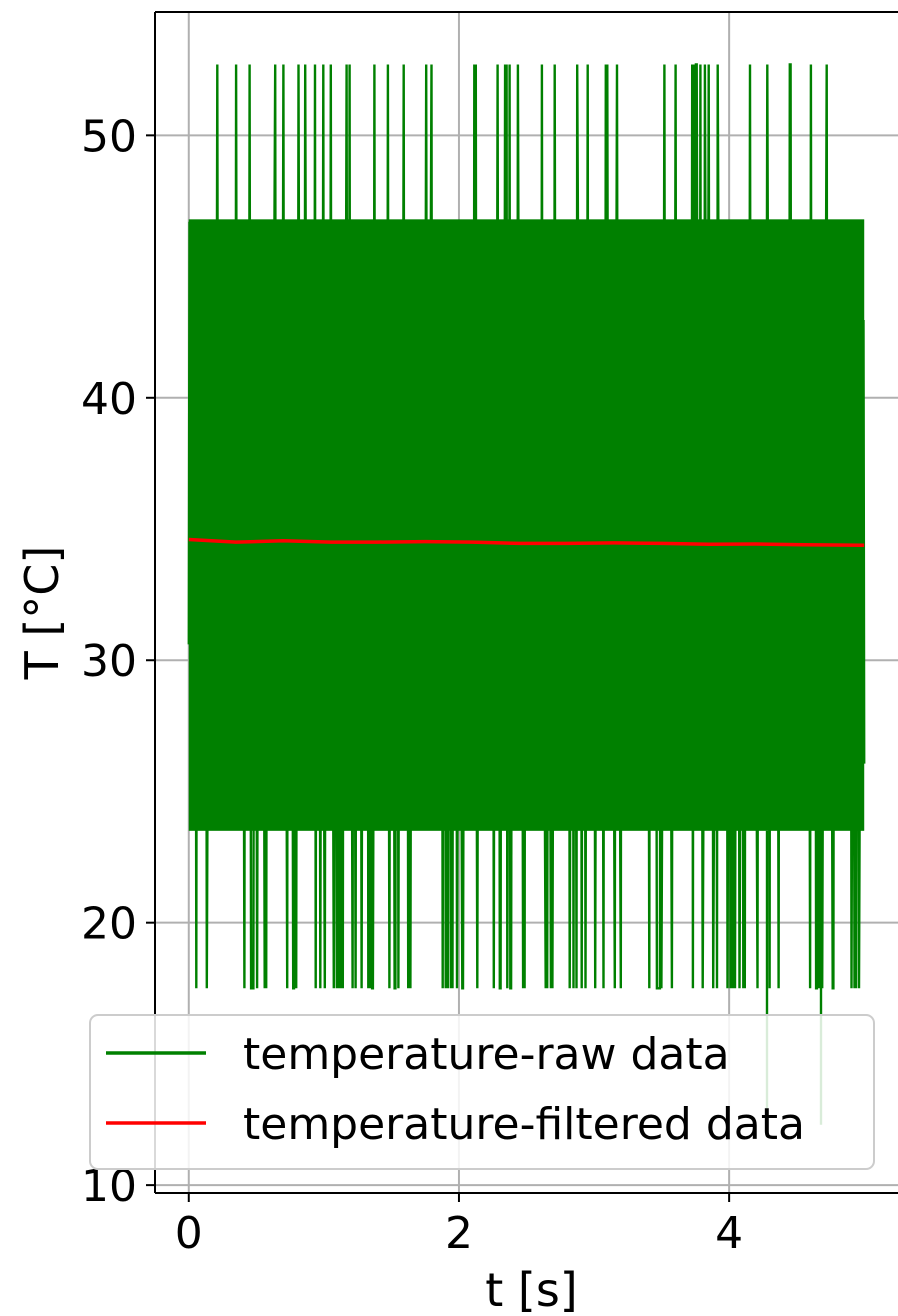 The height and width of the screenshot is (1316, 898). Describe the element at coordinates (531, 1289) in the screenshot. I see `x-axis-label: t [s]` at that location.